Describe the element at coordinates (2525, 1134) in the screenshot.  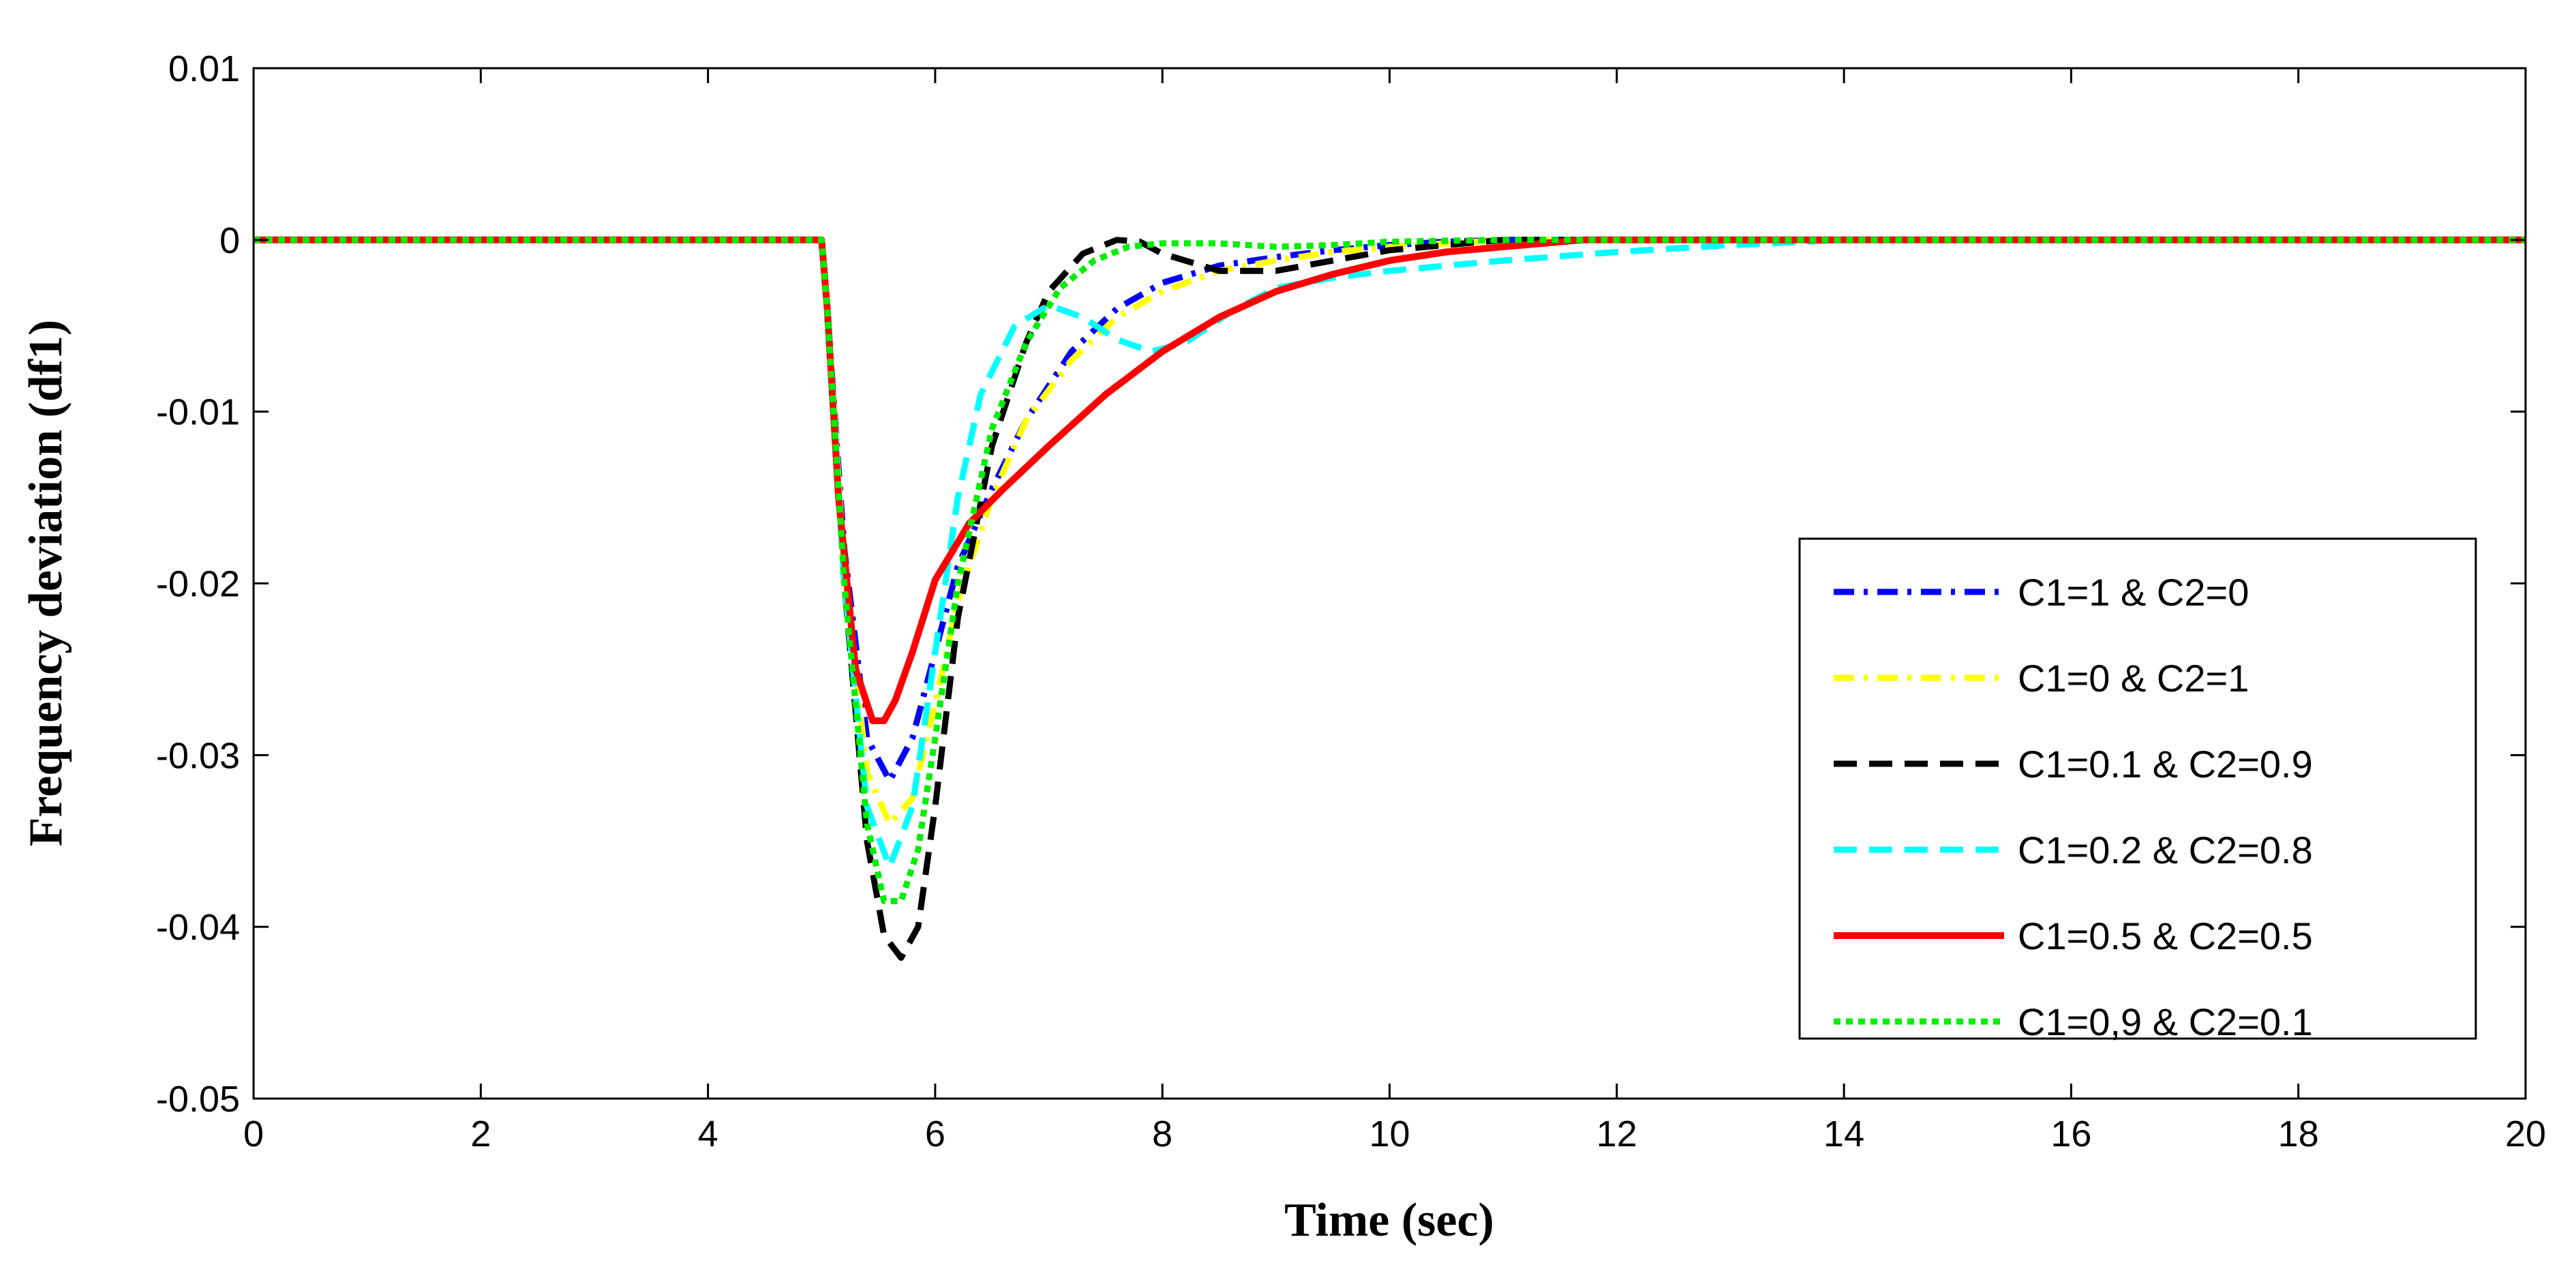
I see `x-tick-label: 20` at that location.